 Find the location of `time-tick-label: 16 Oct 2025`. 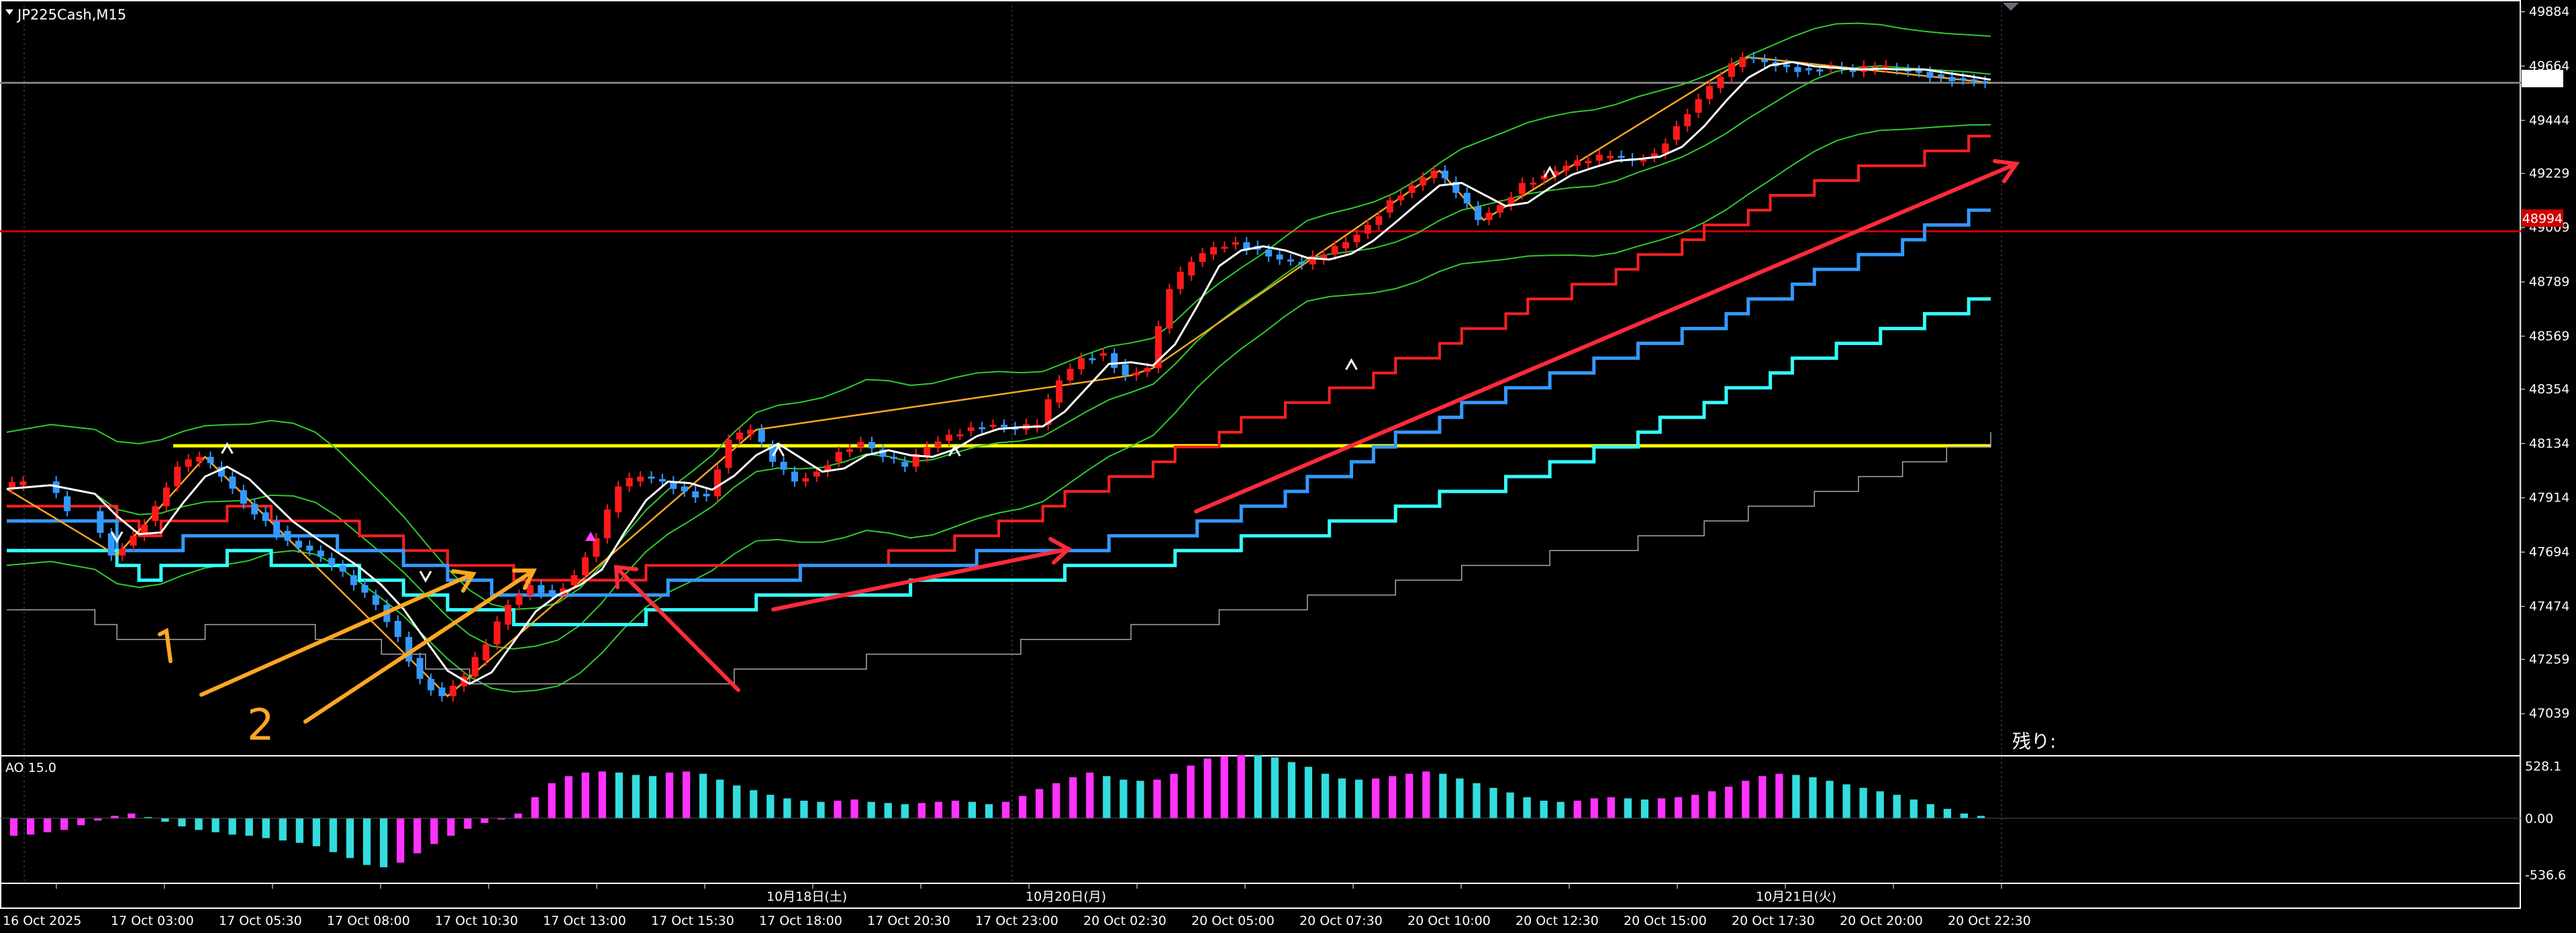

time-tick-label: 16 Oct 2025 is located at coordinates (42, 921).